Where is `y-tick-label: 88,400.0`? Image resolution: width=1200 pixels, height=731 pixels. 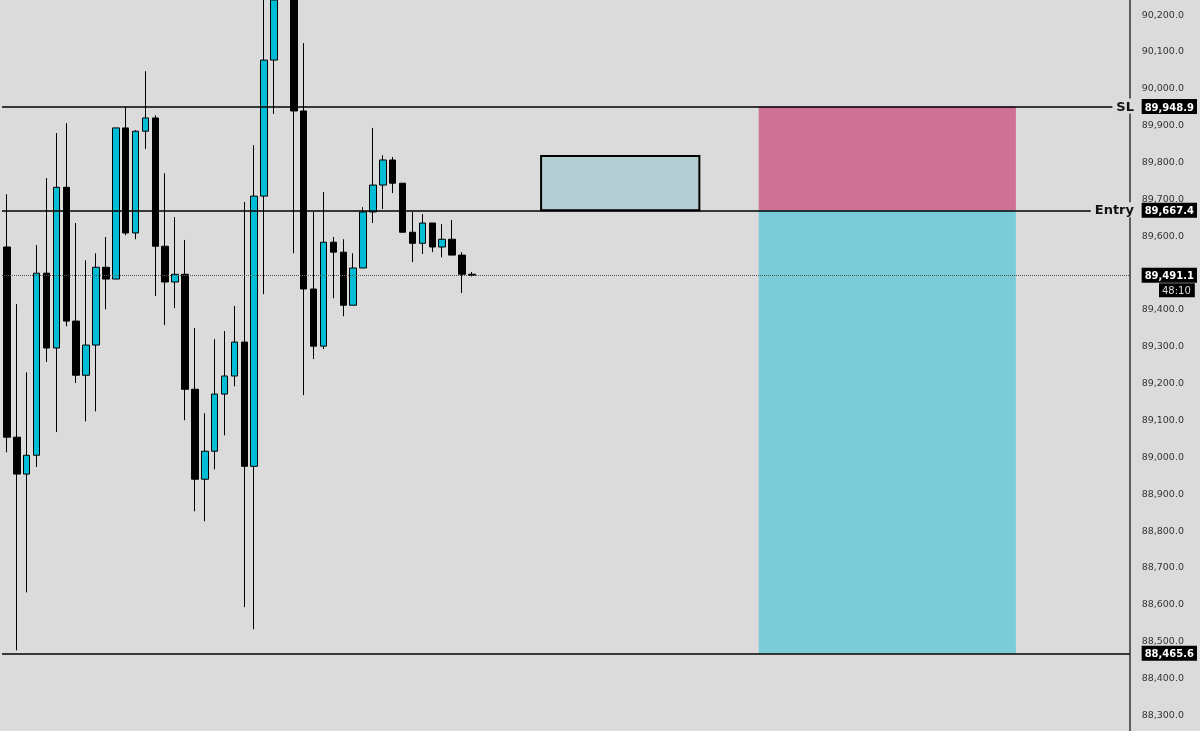 y-tick-label: 88,400.0 is located at coordinates (1162, 678).